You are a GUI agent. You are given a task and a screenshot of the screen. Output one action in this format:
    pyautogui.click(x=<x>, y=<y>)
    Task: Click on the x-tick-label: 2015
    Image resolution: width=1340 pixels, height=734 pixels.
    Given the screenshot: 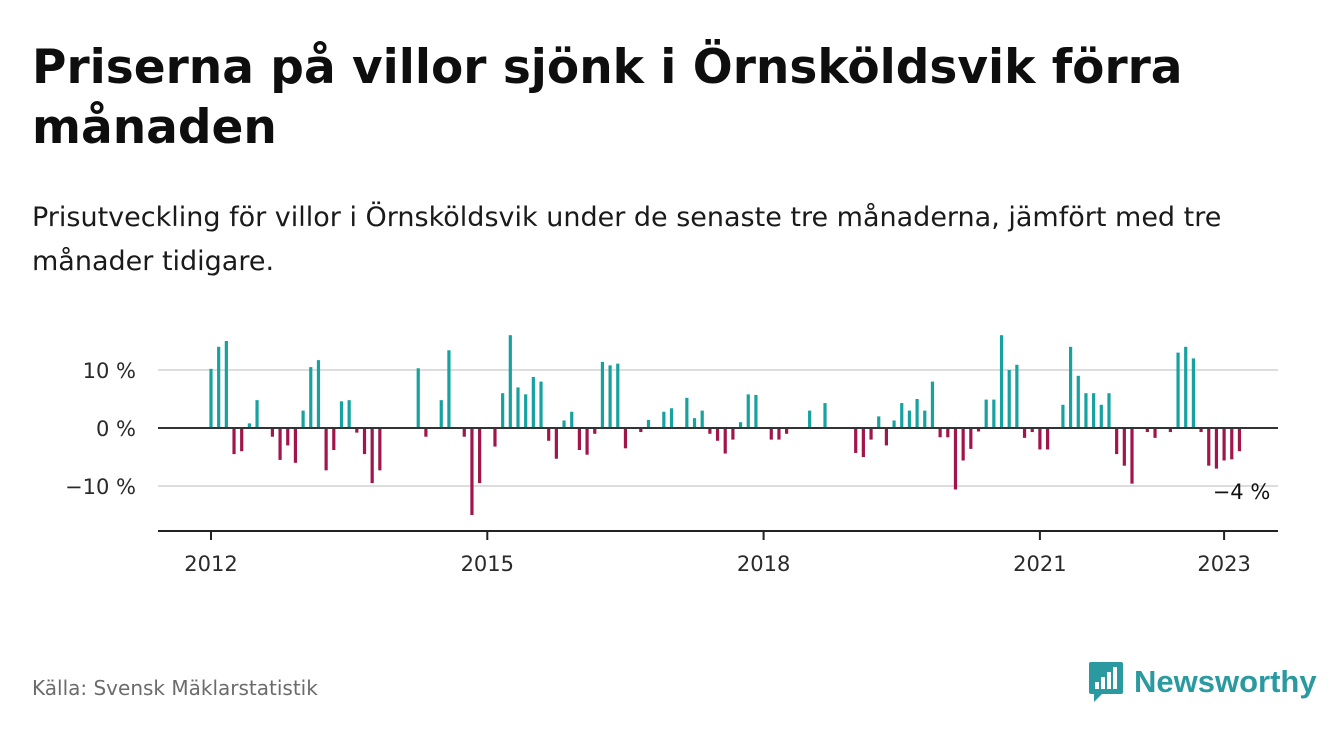 What is the action you would take?
    pyautogui.click(x=487, y=564)
    